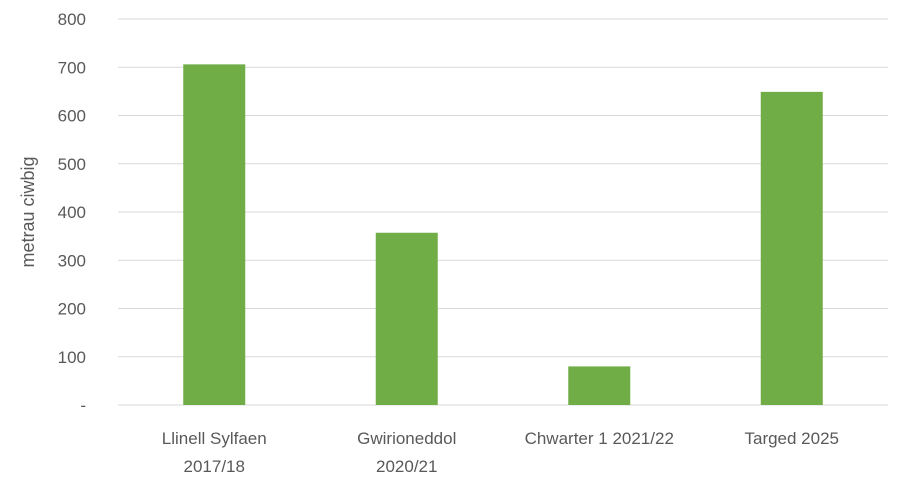 The width and height of the screenshot is (904, 485). Describe the element at coordinates (72, 19) in the screenshot. I see `y-tick-label: 800` at that location.